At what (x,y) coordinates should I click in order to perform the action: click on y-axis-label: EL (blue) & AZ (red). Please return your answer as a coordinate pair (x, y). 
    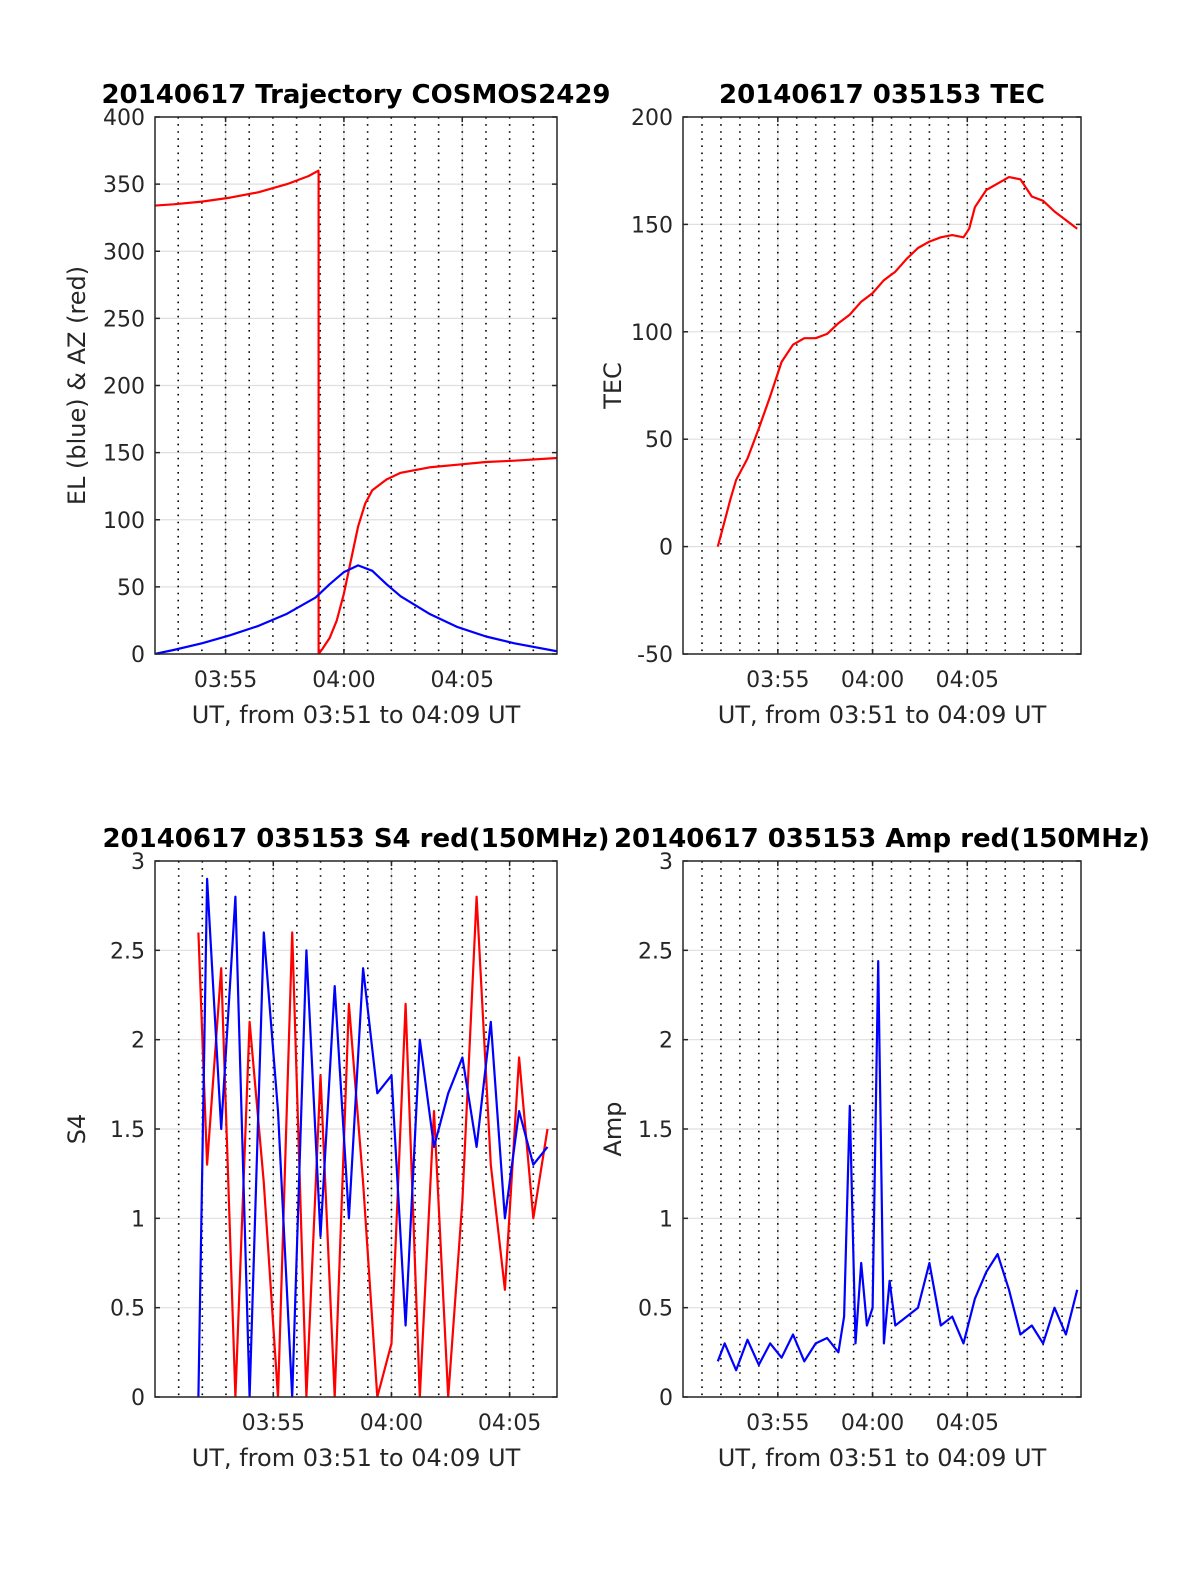
    Looking at the image, I should click on (77, 385).